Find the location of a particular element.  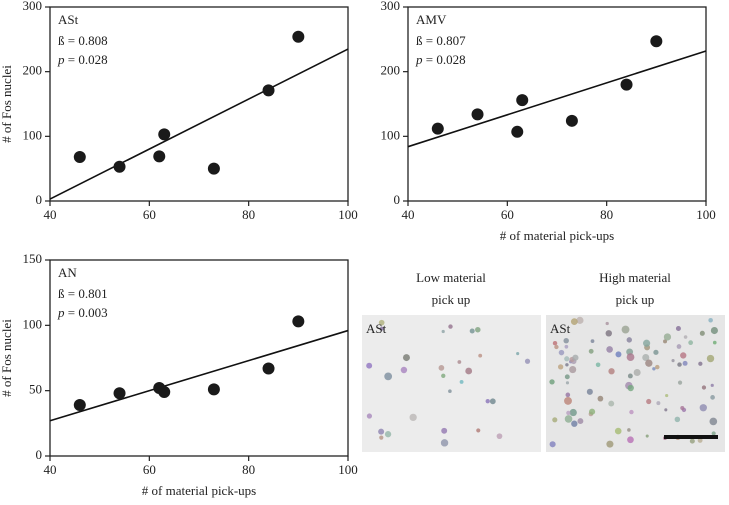

scale-bar is located at coordinates (691, 437).